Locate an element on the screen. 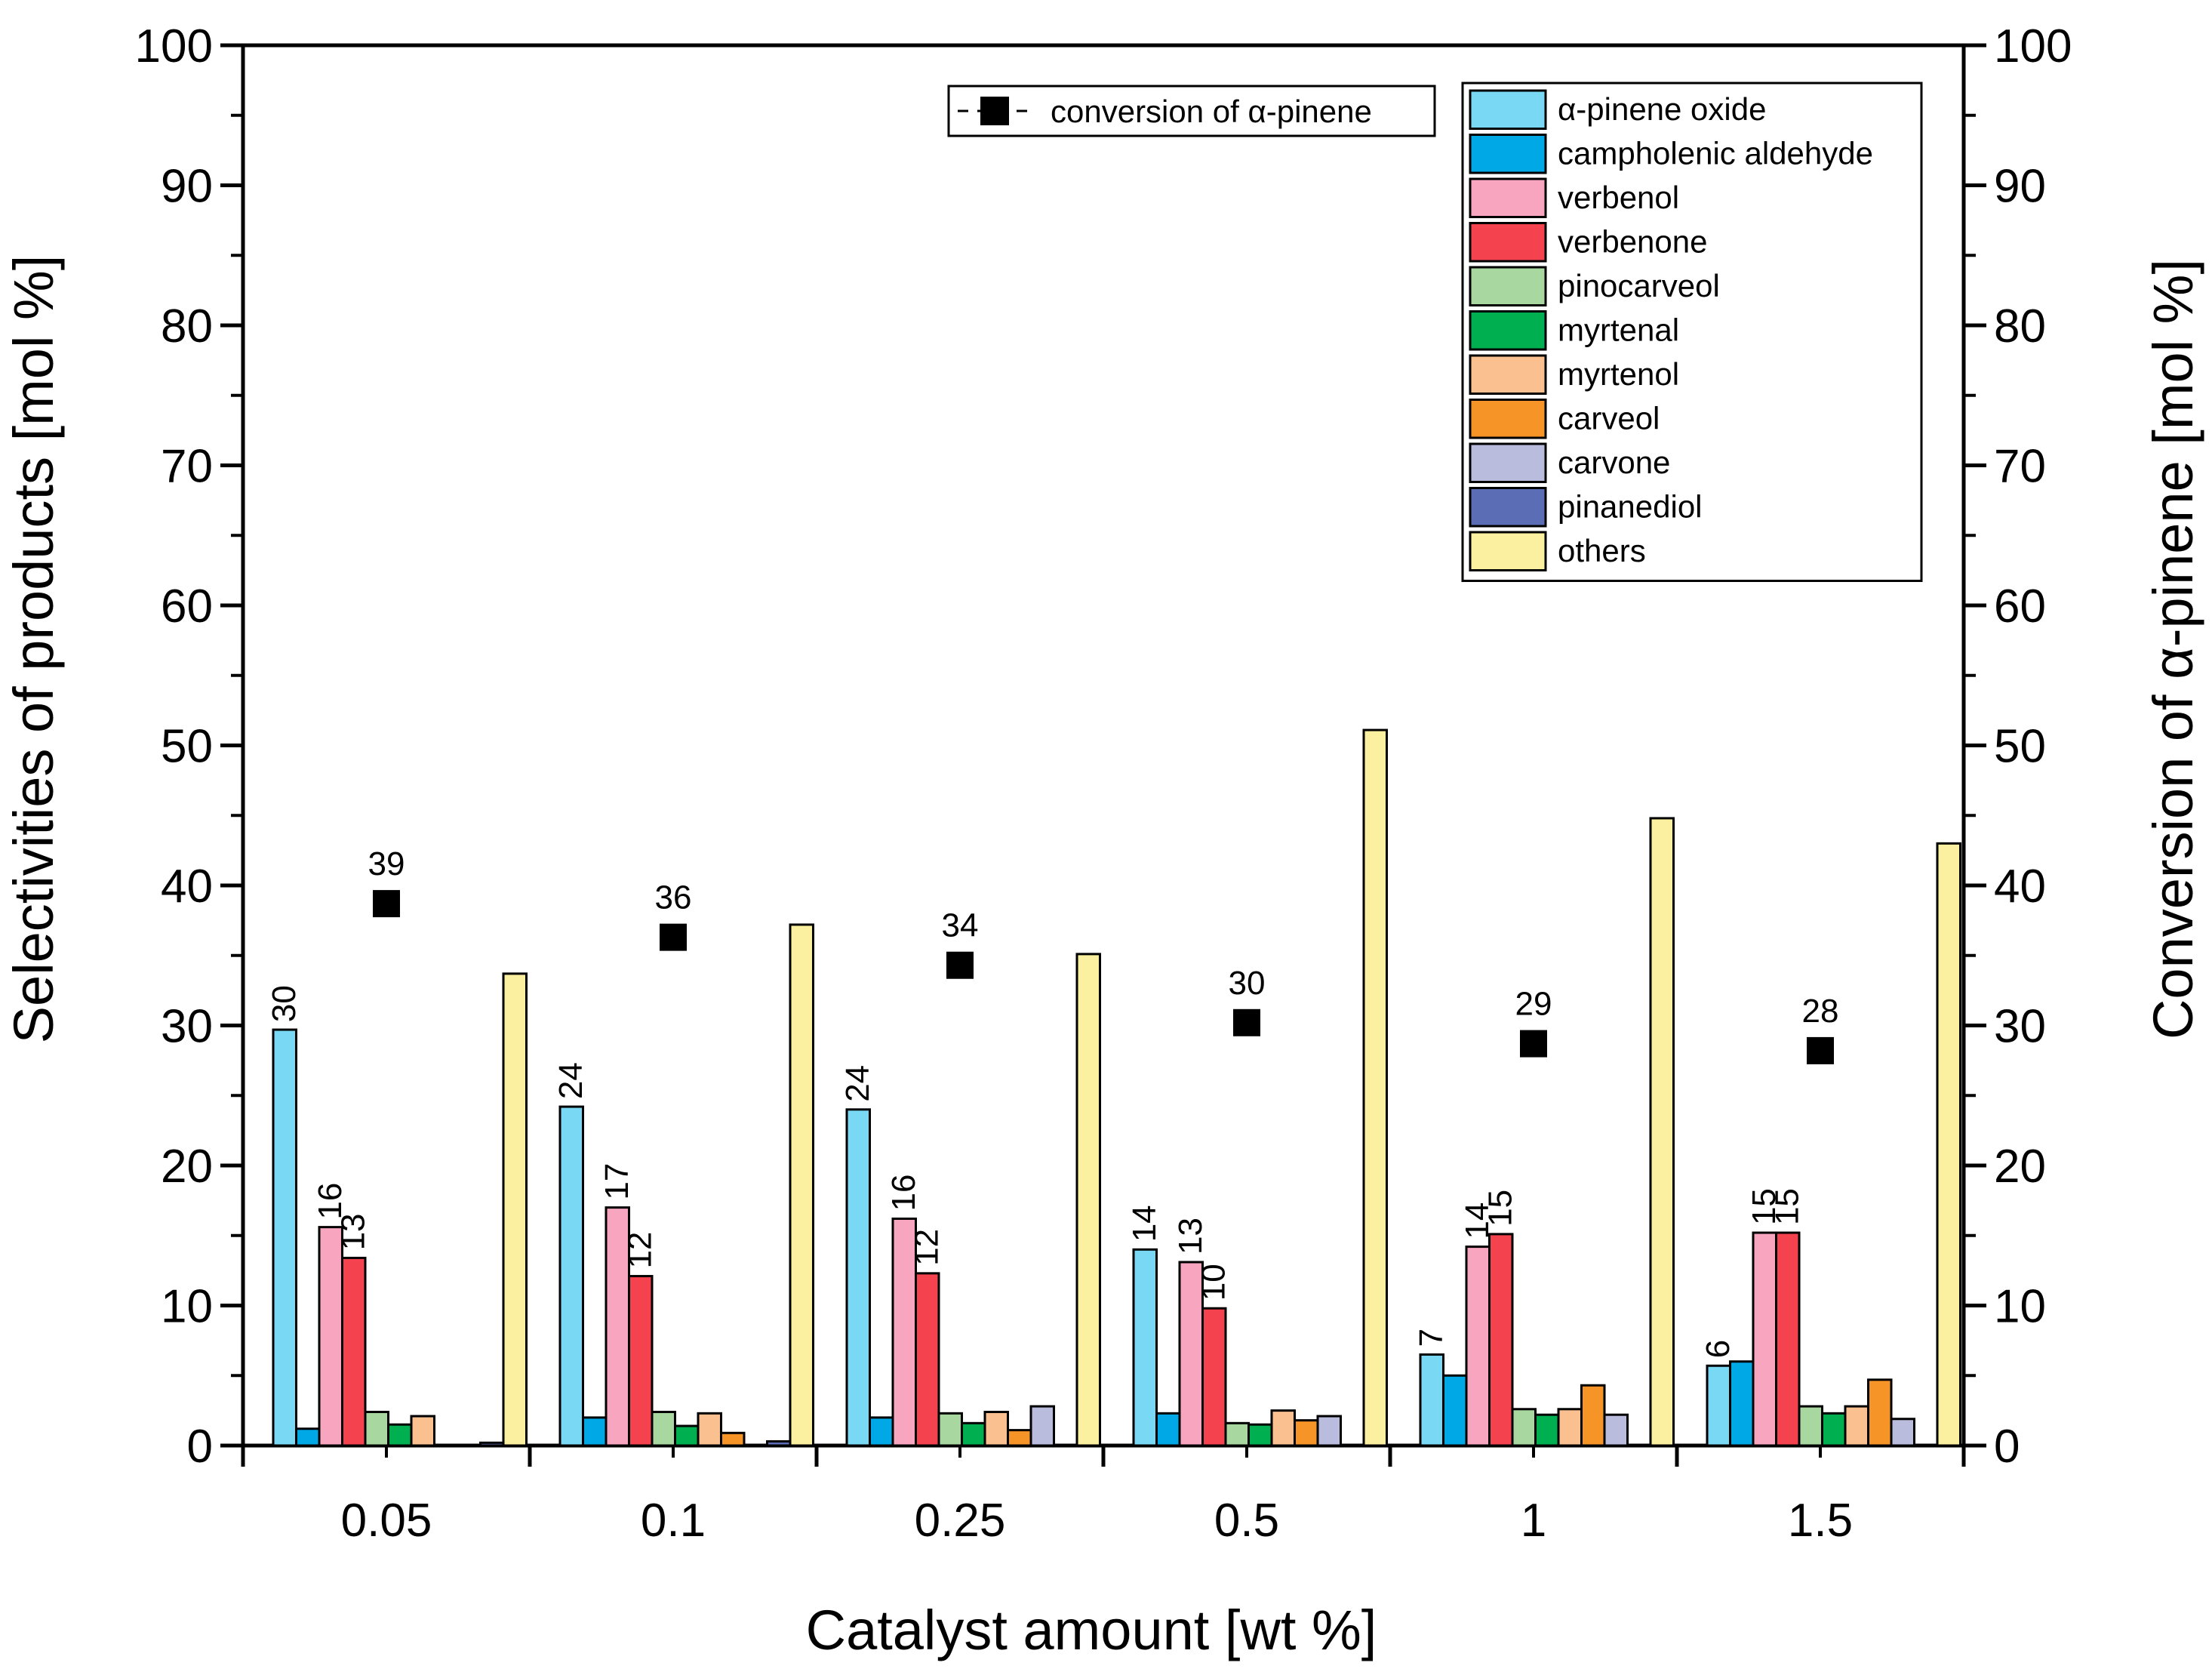 The height and width of the screenshot is (1672, 2212). legend-label: pinanediol is located at coordinates (1631, 507).